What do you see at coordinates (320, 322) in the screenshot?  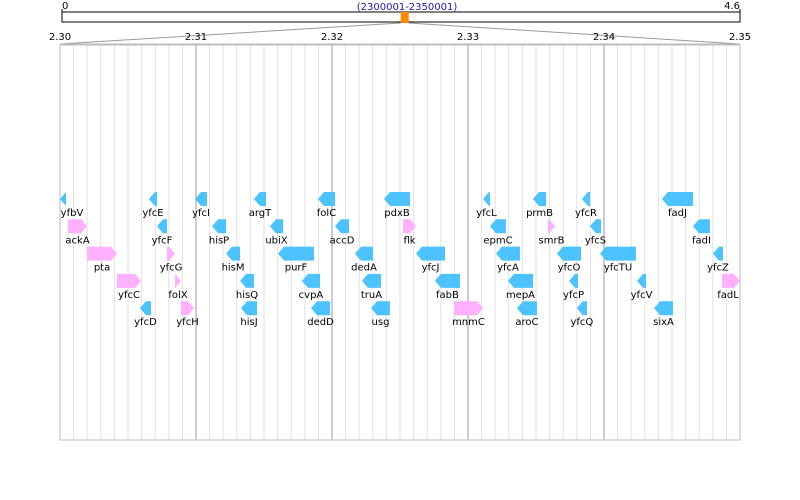 I see `gene-label: dedD` at bounding box center [320, 322].